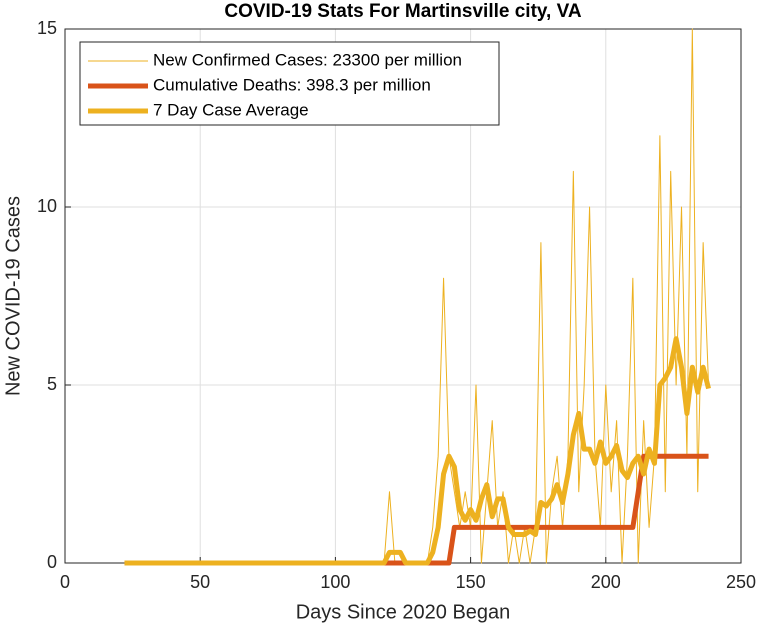  Describe the element at coordinates (741, 582) in the screenshot. I see `x-tick-label: 250` at that location.